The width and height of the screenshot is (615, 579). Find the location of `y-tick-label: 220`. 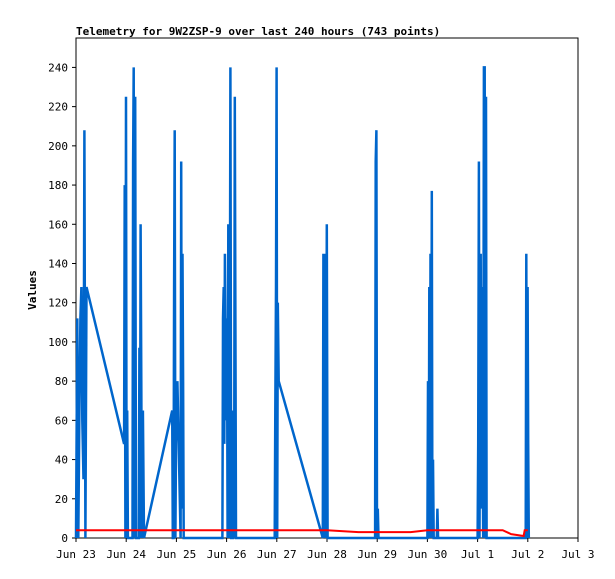

y-tick-label: 220 is located at coordinates (58, 107).